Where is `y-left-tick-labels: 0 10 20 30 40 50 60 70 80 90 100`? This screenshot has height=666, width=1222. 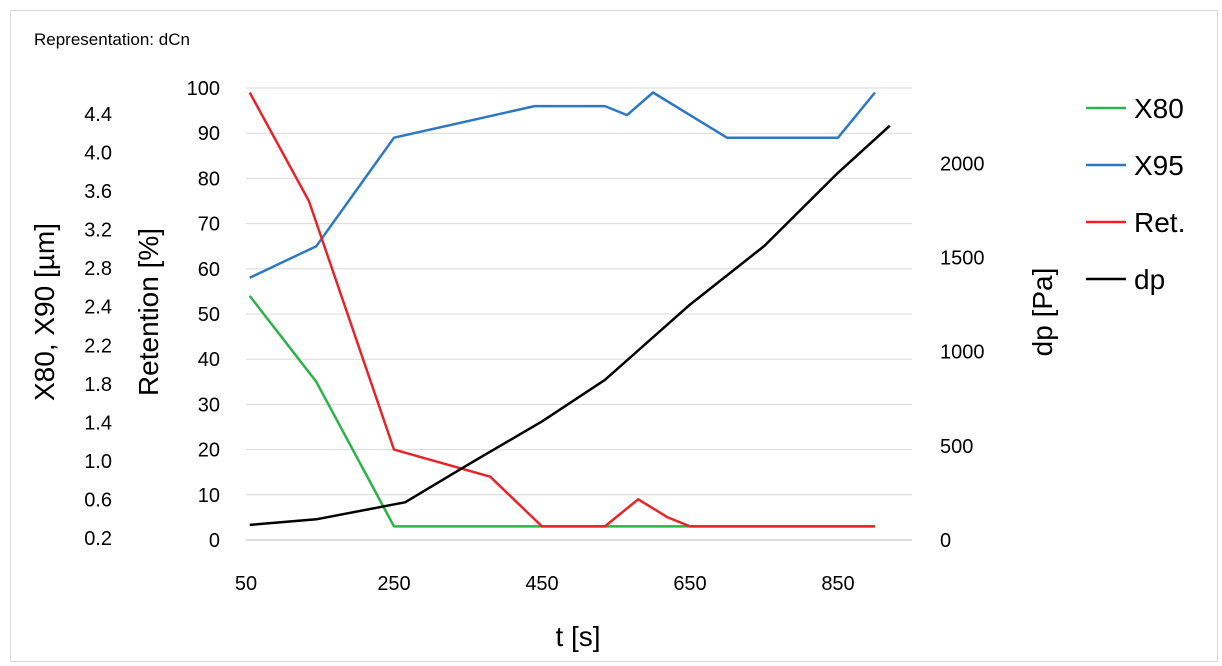
y-left-tick-labels: 0 10 20 30 40 50 60 70 80 90 100 is located at coordinates (203, 315).